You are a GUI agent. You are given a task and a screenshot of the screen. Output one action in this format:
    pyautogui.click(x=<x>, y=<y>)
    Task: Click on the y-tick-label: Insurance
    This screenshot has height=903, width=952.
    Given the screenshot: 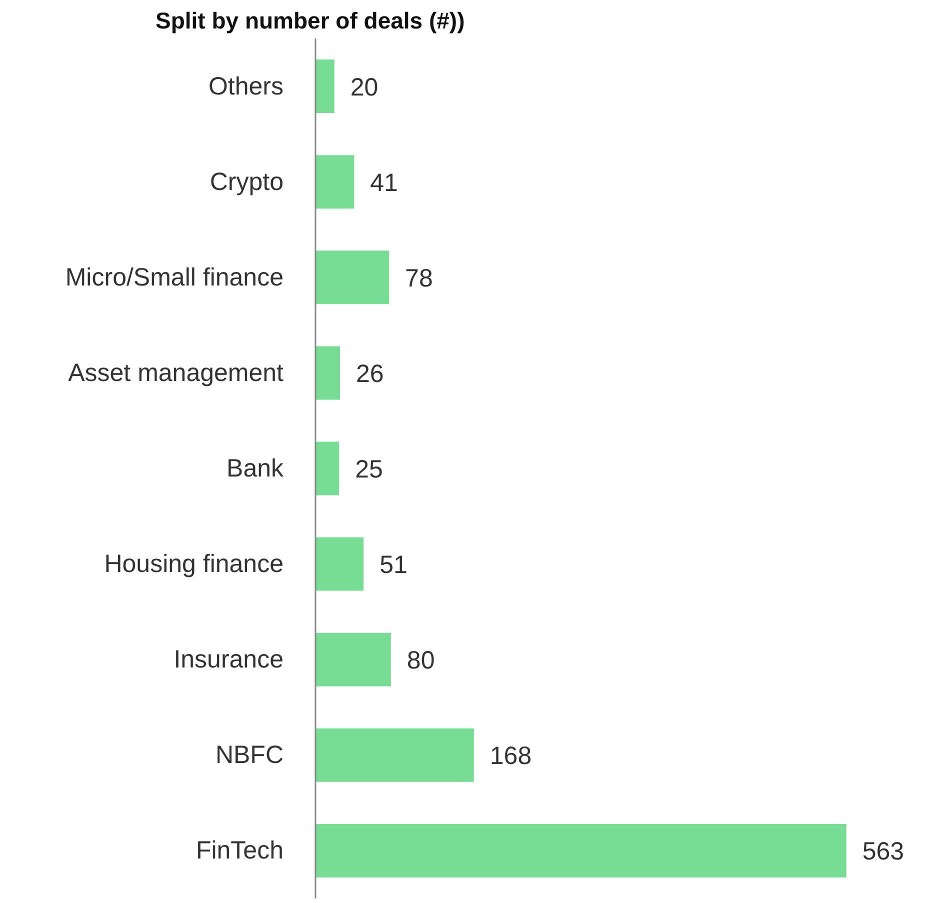 What is the action you would take?
    pyautogui.click(x=229, y=660)
    